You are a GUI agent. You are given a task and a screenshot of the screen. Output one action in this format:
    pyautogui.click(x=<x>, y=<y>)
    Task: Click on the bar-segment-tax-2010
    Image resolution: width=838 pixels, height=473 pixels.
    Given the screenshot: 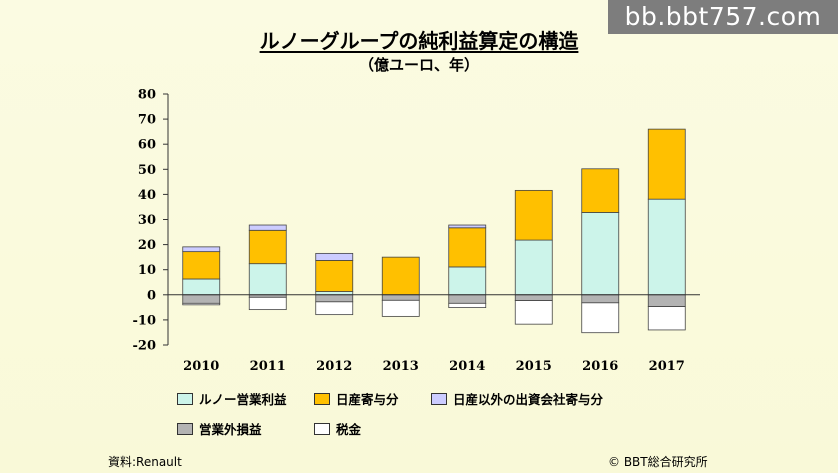 What is the action you would take?
    pyautogui.click(x=201, y=304)
    